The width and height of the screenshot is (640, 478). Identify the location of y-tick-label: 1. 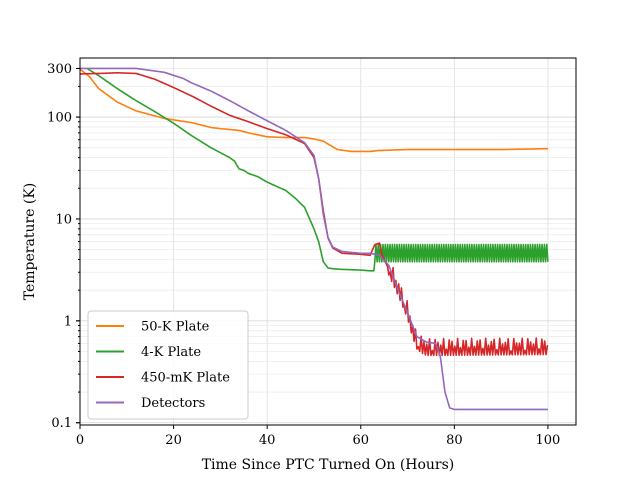
(68, 321).